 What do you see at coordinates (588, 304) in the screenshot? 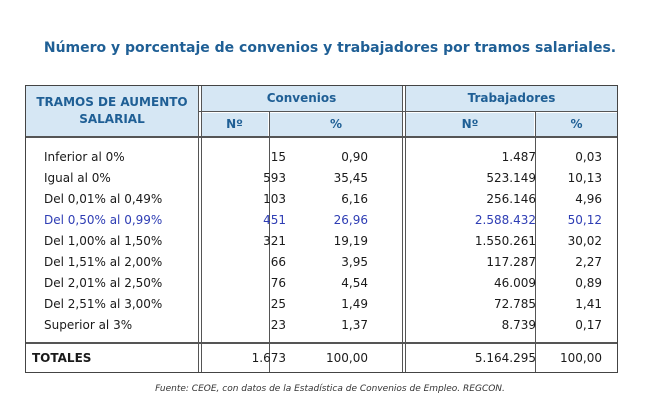
I see `trab-pct: 1,41` at bounding box center [588, 304].